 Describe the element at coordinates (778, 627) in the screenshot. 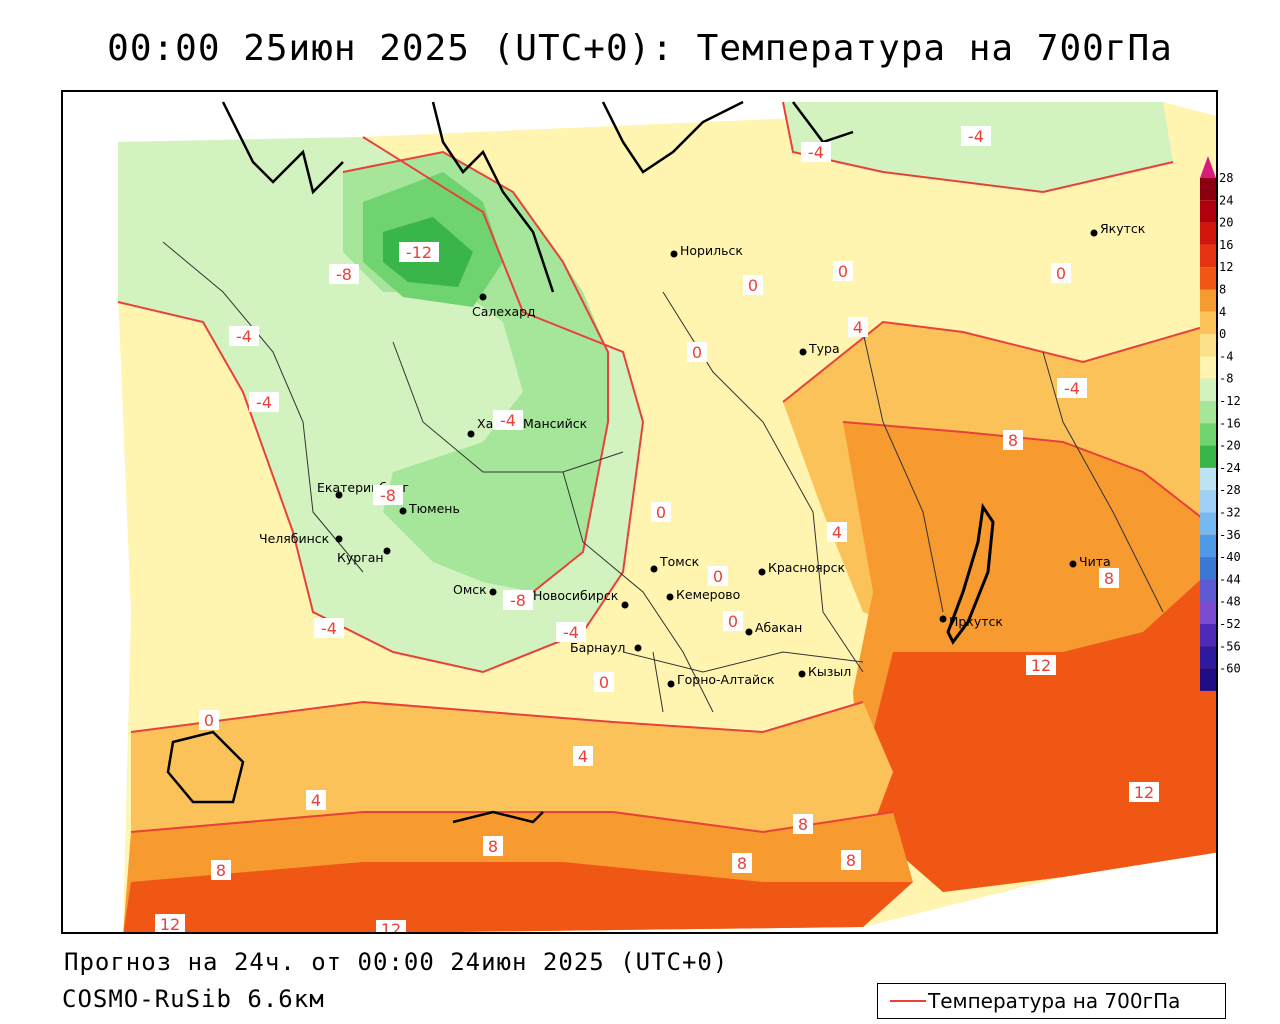

I see `svg-text: Абакан` at that location.